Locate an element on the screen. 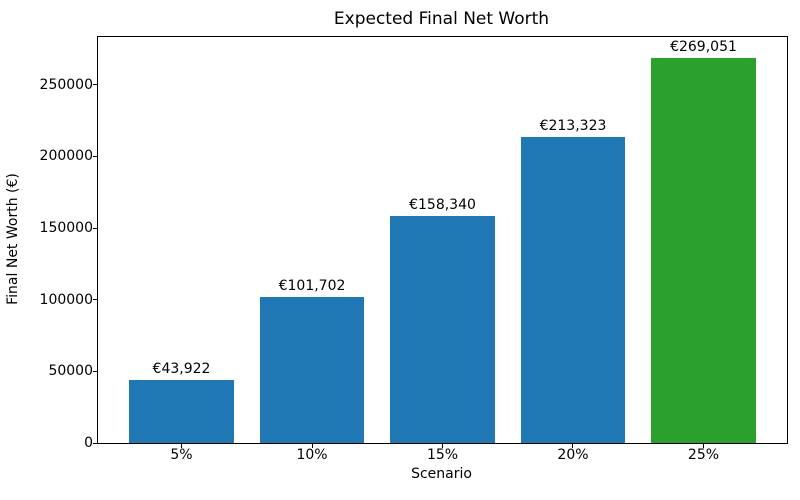 The image size is (800, 500). x-tick-label: 5% is located at coordinates (181, 455).